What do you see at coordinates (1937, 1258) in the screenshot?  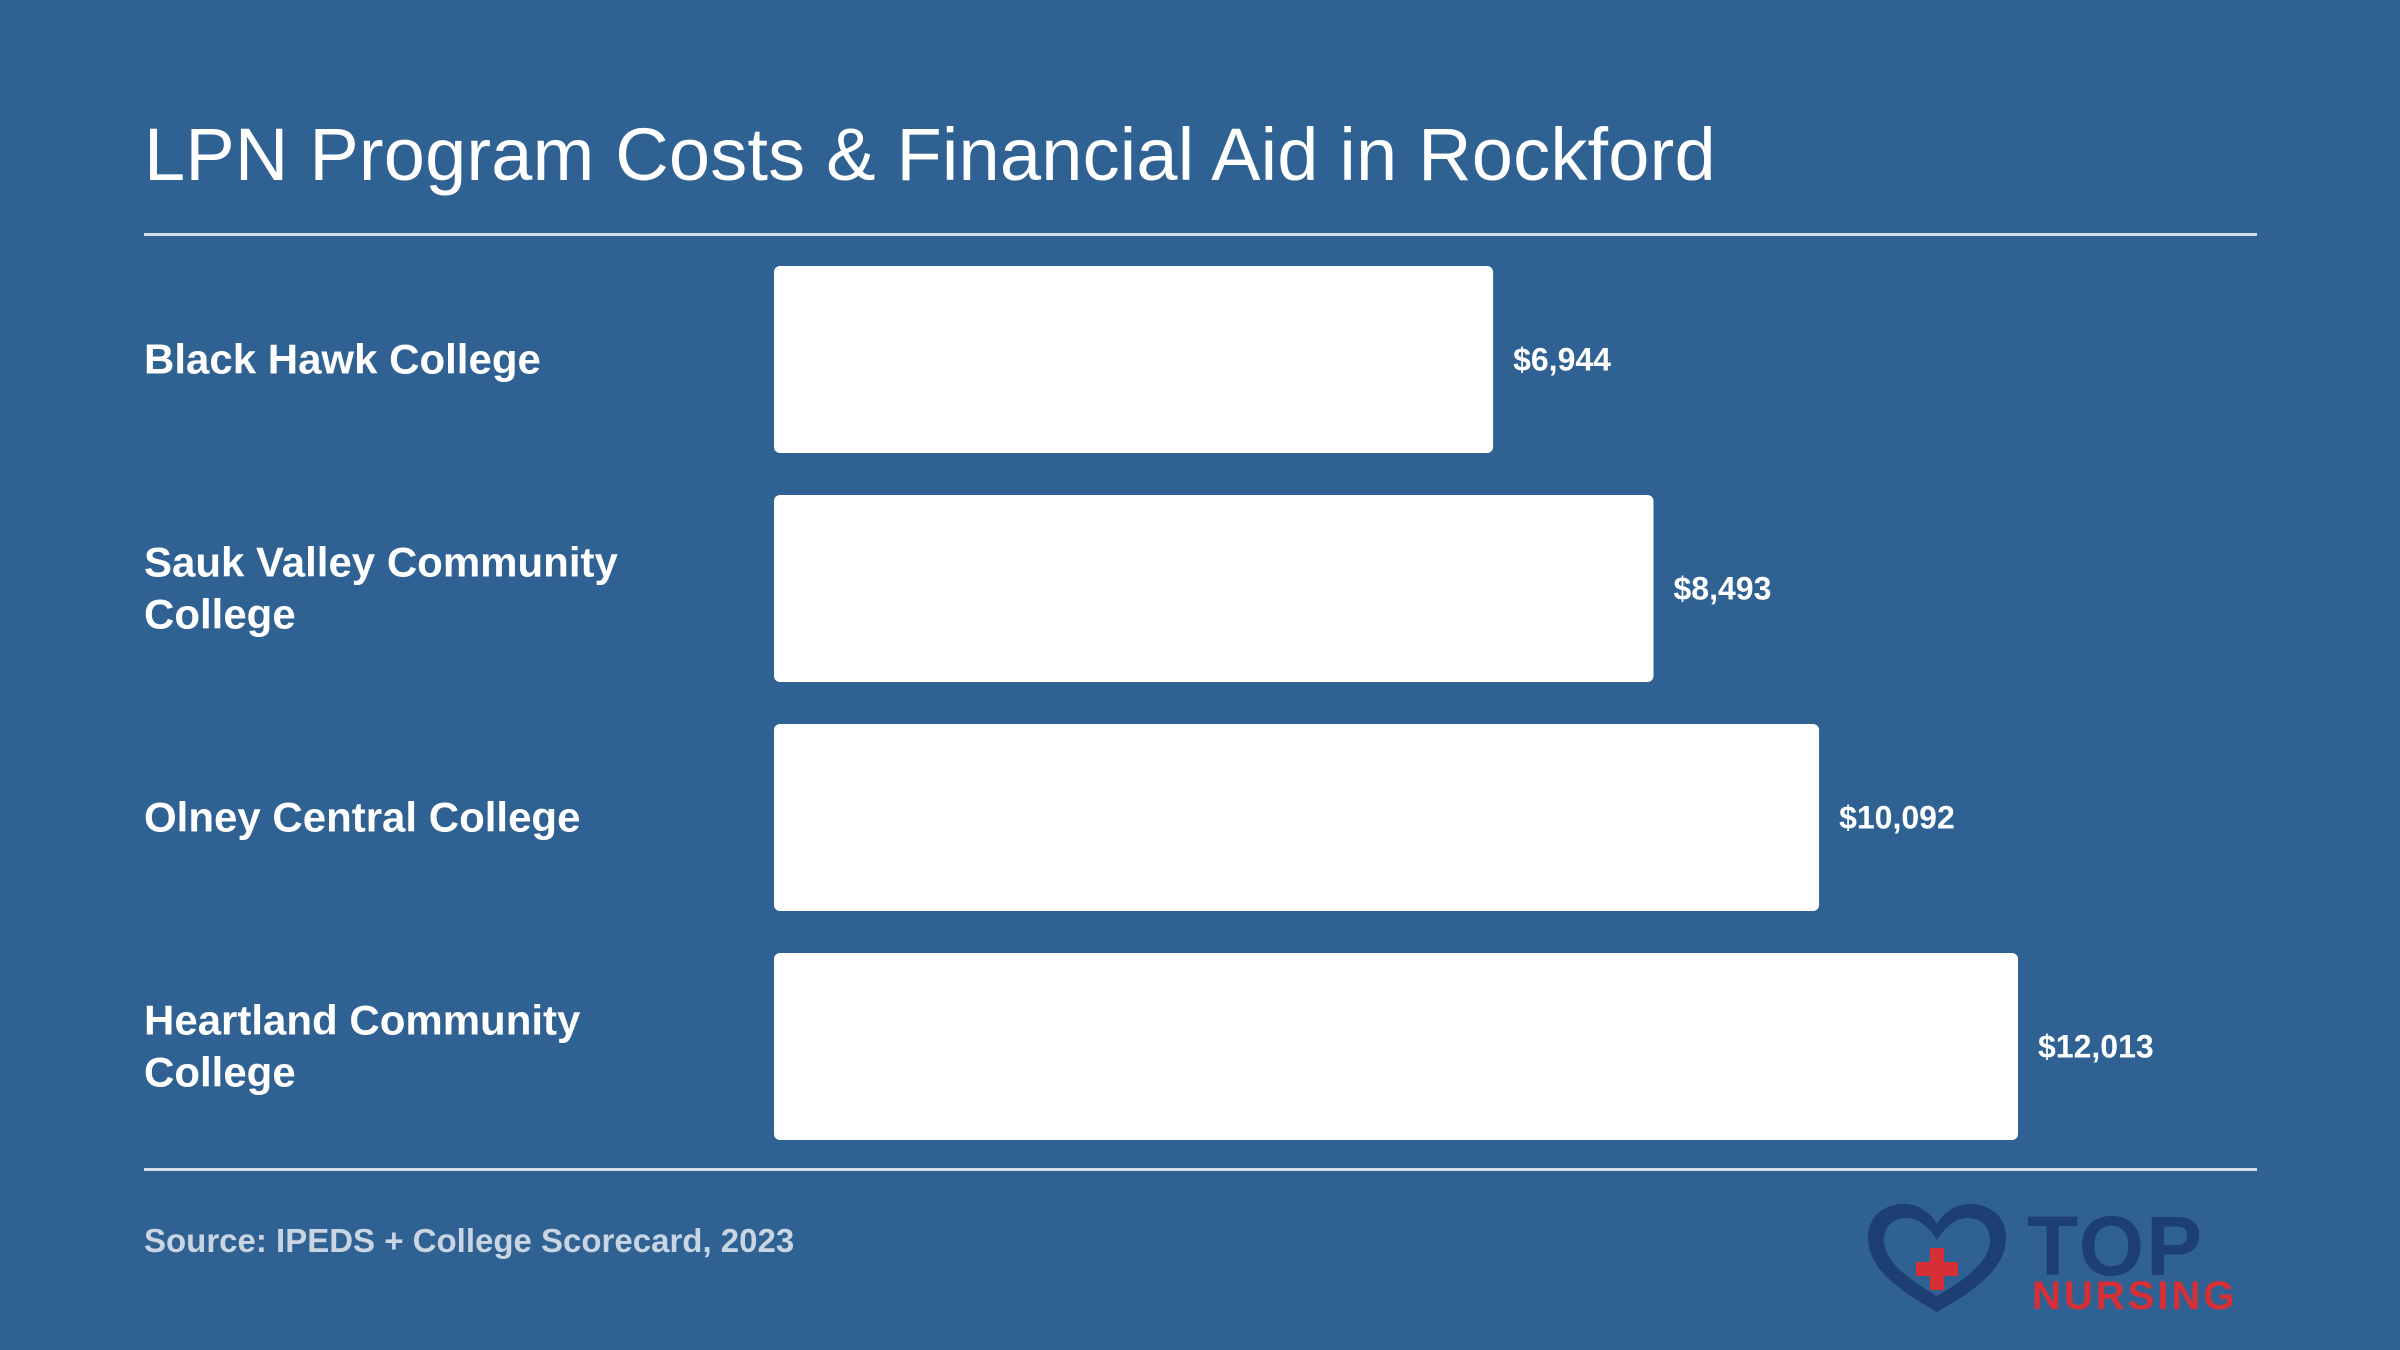 I see `heart-cross-icon` at bounding box center [1937, 1258].